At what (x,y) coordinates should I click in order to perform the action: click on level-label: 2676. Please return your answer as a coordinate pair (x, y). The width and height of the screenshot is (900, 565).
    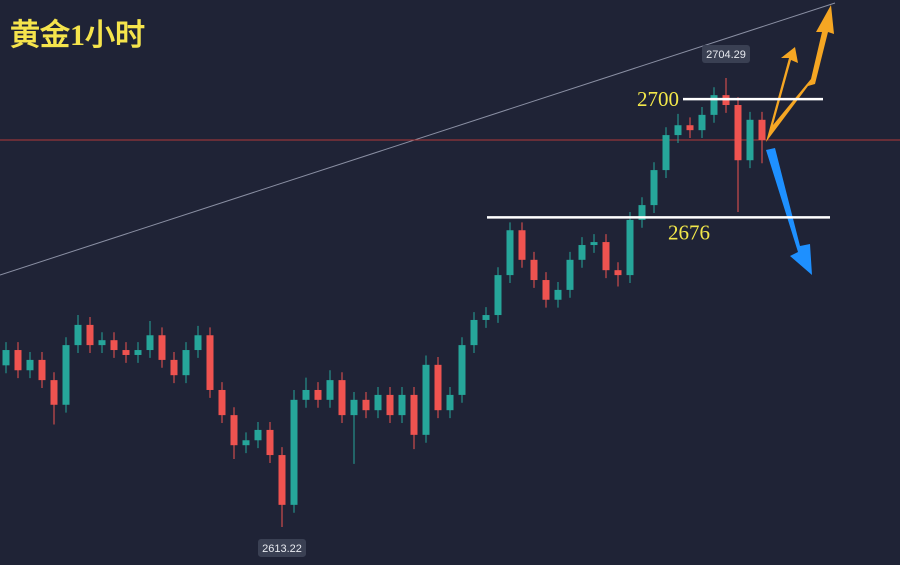
    Looking at the image, I should click on (689, 232).